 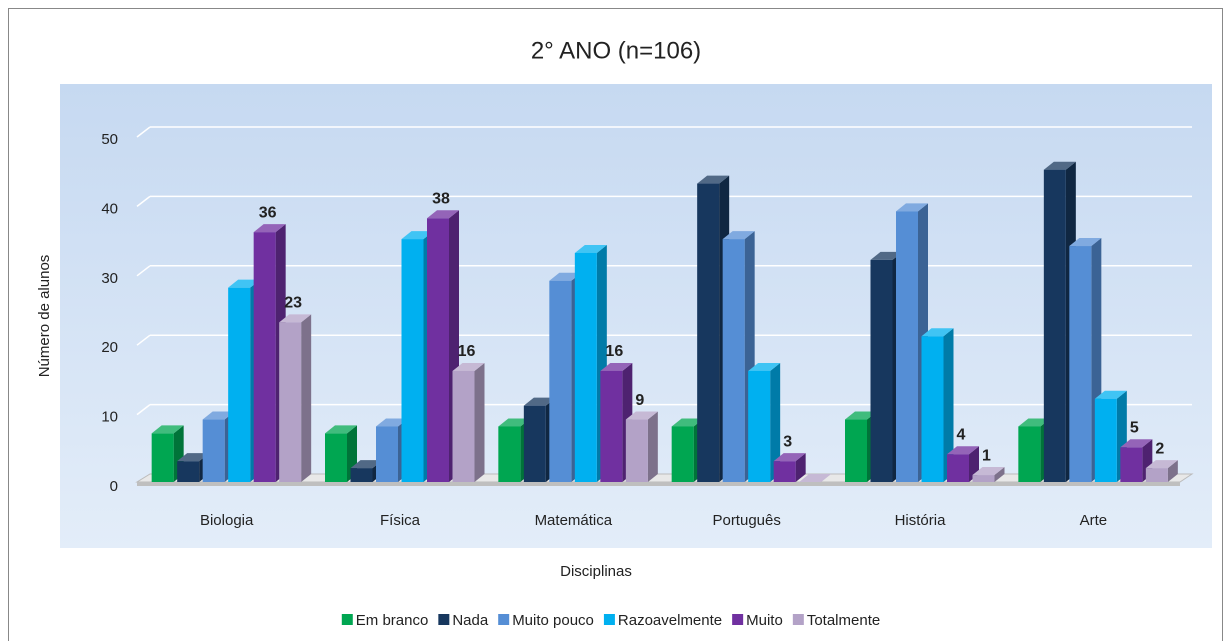 What do you see at coordinates (574, 520) in the screenshot?
I see `x-tick-label: Matemática` at bounding box center [574, 520].